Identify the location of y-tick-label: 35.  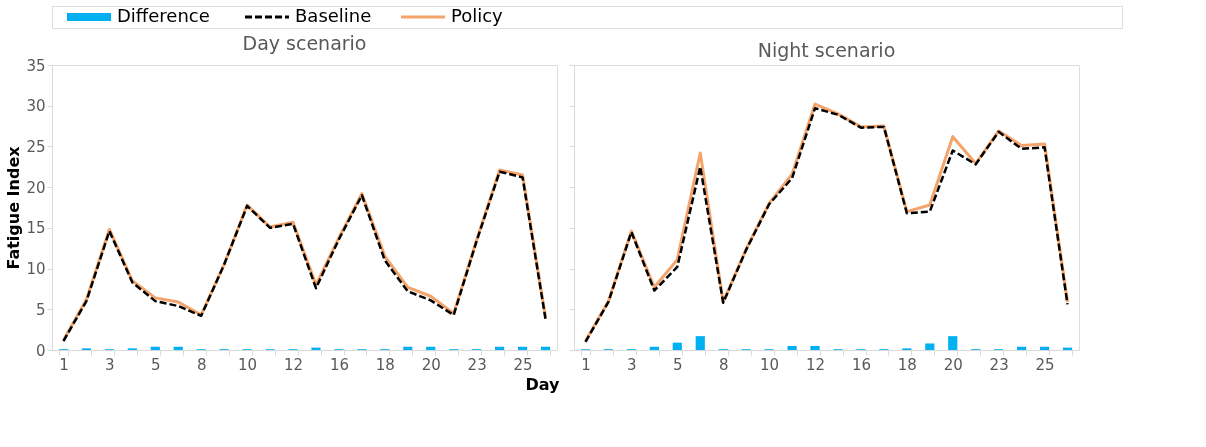
(36, 65).